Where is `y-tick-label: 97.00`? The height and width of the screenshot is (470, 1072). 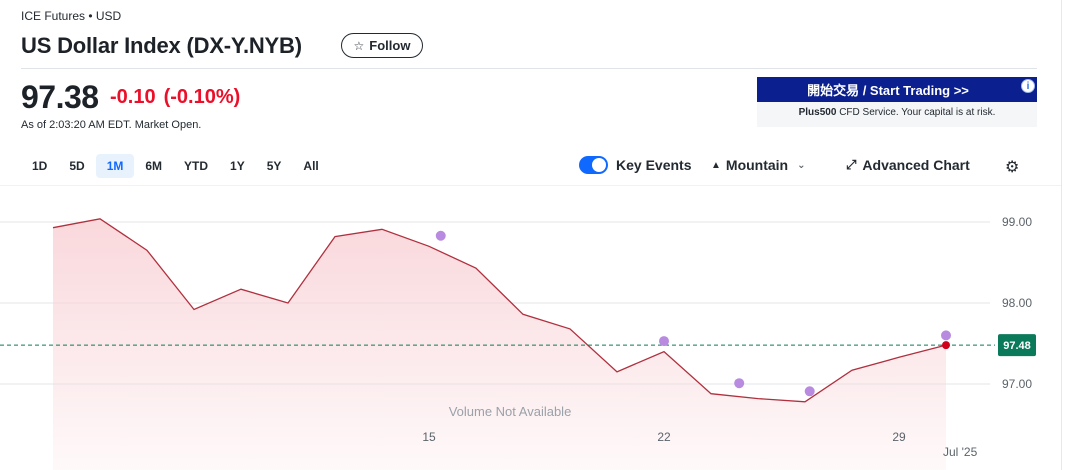
y-tick-label: 97.00 is located at coordinates (1017, 384).